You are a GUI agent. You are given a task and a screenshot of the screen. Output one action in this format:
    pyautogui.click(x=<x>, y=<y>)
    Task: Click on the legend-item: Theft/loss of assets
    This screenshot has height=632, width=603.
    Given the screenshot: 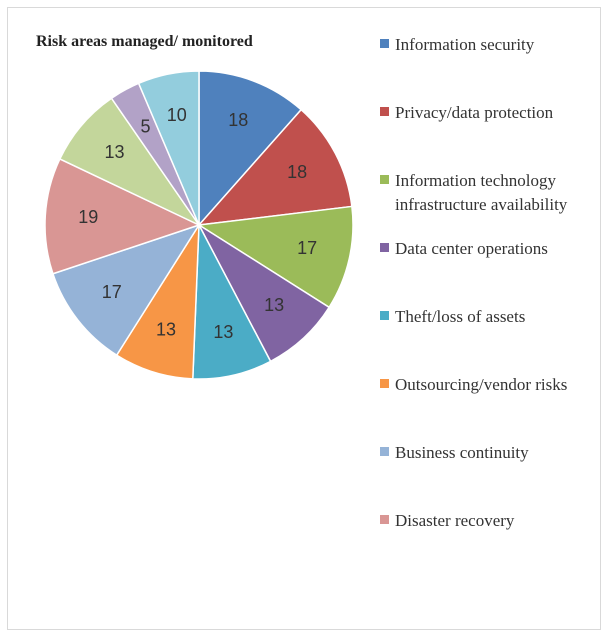 What is the action you would take?
    pyautogui.click(x=491, y=317)
    